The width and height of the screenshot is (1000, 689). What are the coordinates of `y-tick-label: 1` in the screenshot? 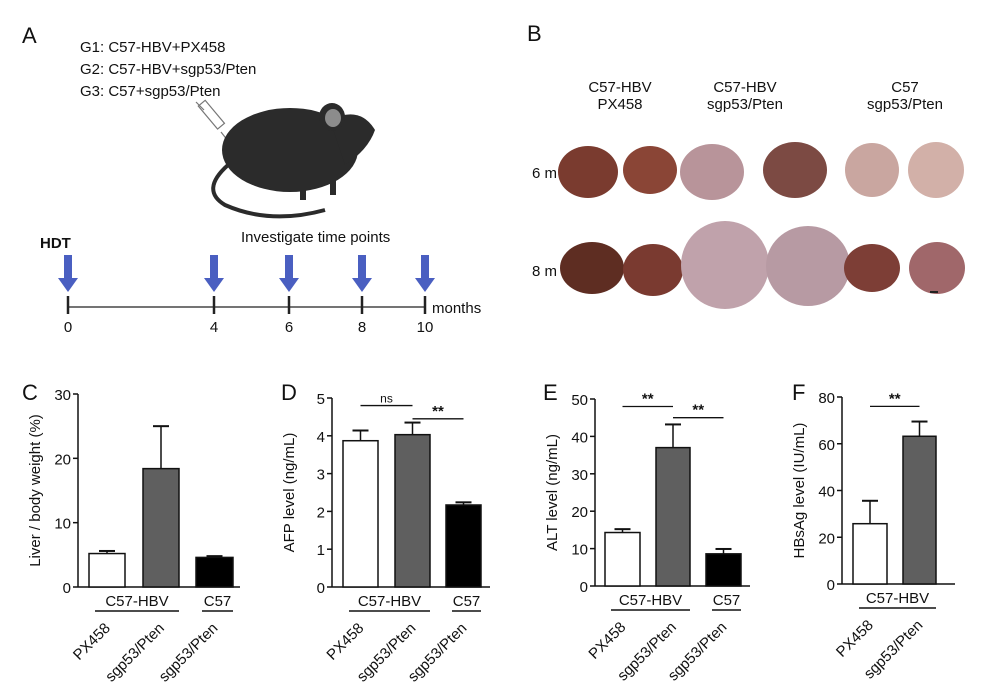 It's located at (321, 550).